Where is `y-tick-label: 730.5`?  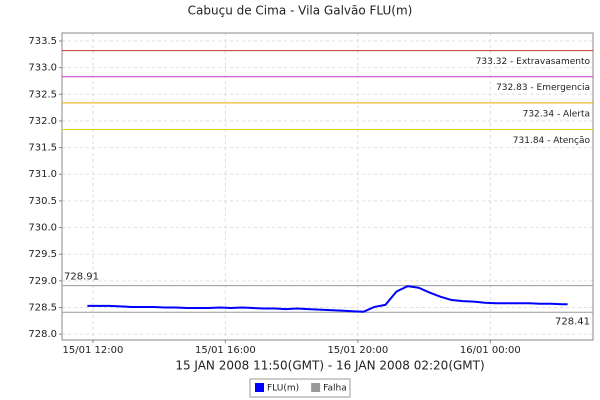
y-tick-label: 730.5 is located at coordinates (42, 201).